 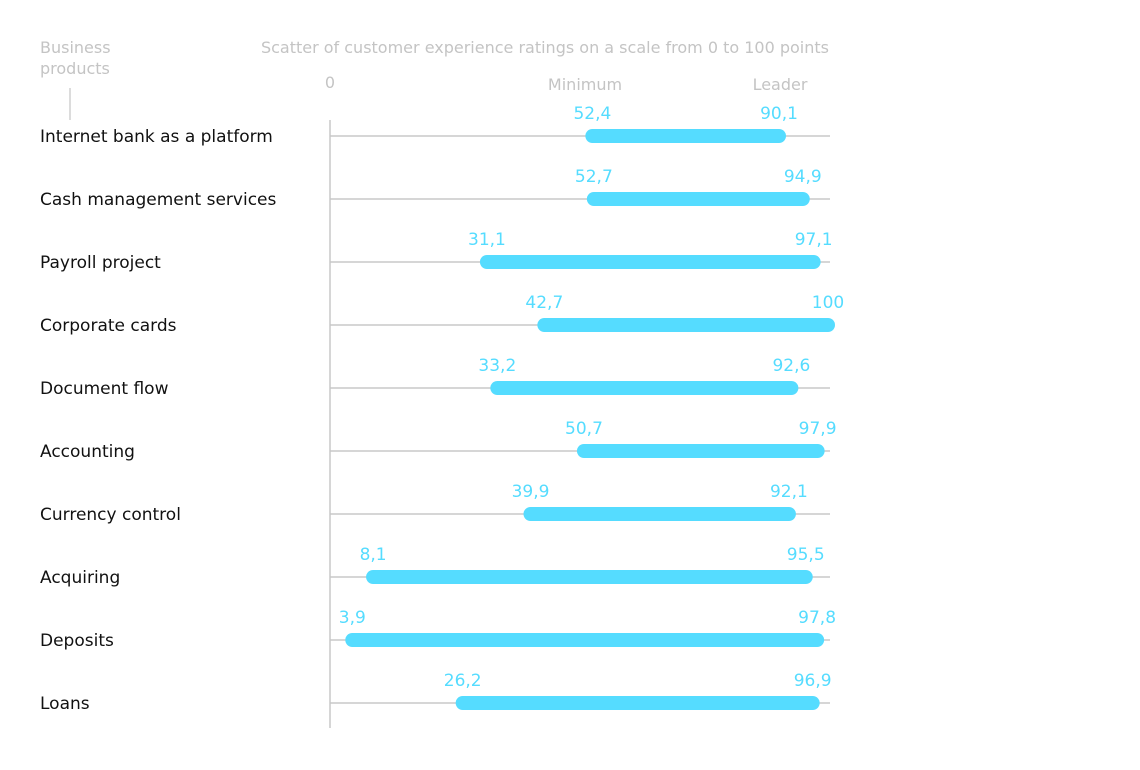 What do you see at coordinates (110, 515) in the screenshot?
I see `category-label: Currency control` at bounding box center [110, 515].